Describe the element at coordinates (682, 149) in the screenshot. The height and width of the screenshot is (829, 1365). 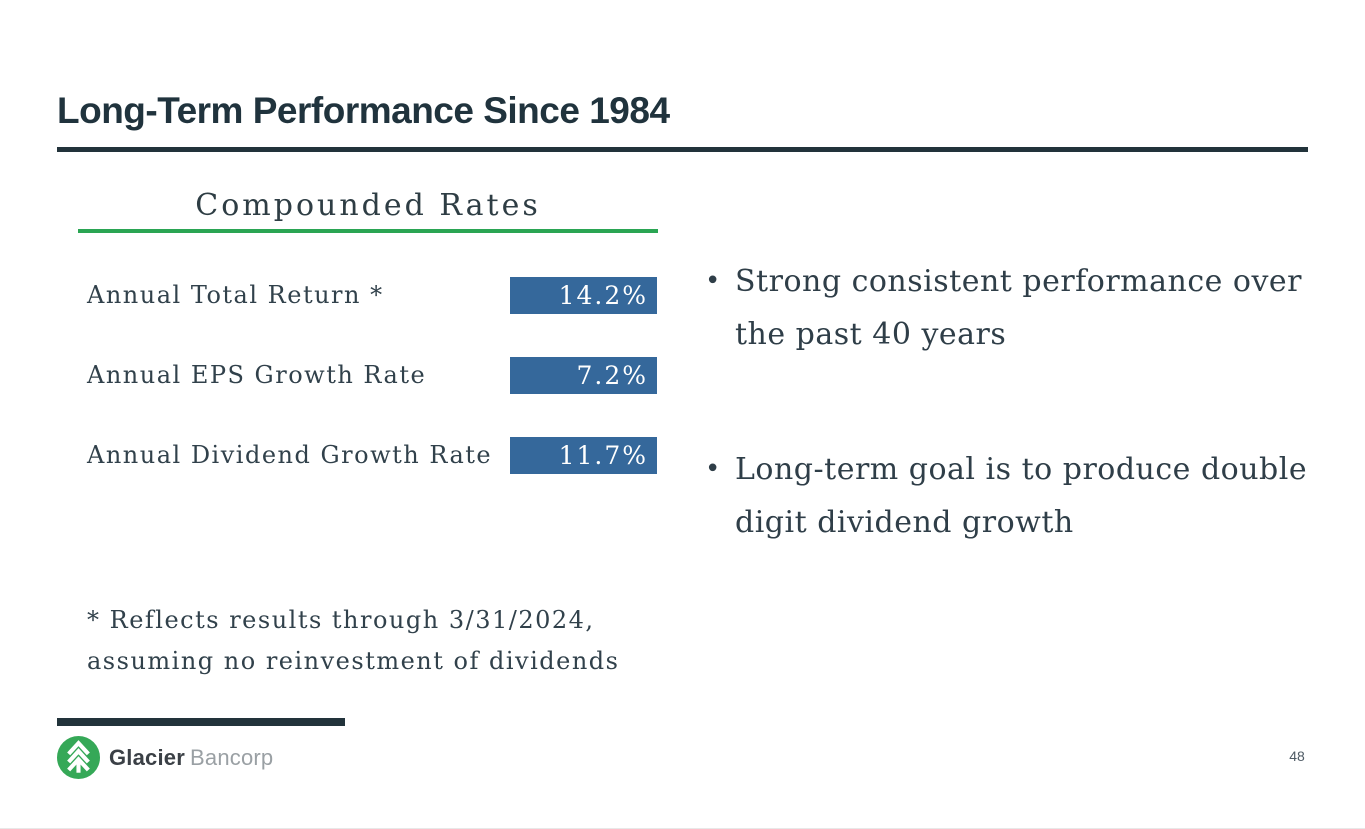
I see `title-underline` at that location.